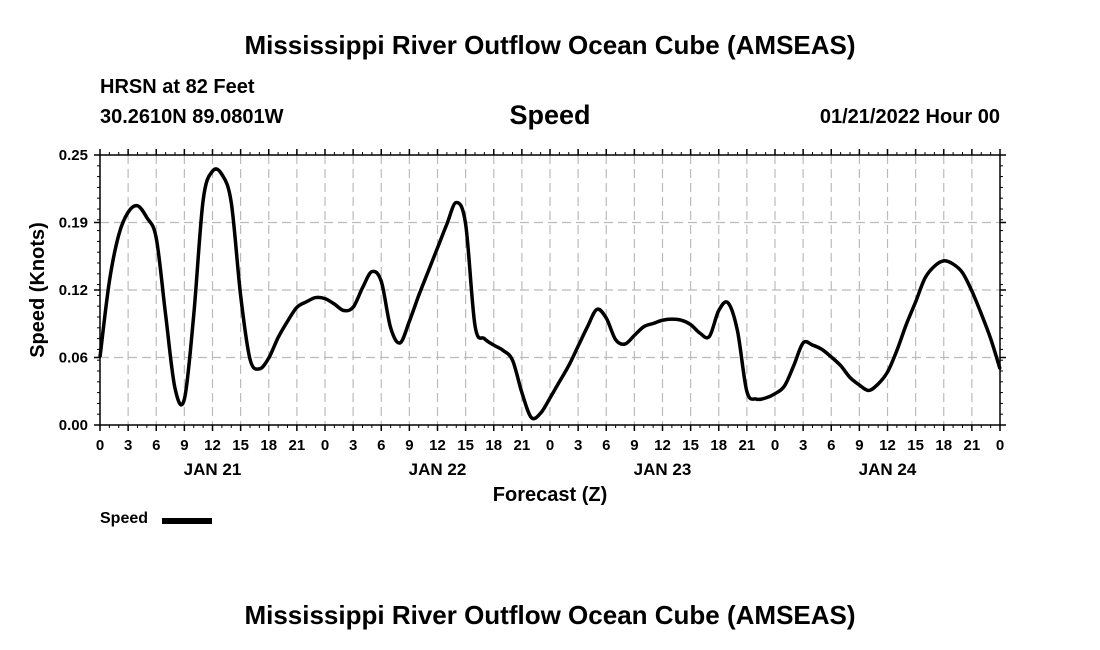 Image resolution: width=1100 pixels, height=650 pixels. What do you see at coordinates (73, 290) in the screenshot?
I see `y-tick-label: 0.12` at bounding box center [73, 290].